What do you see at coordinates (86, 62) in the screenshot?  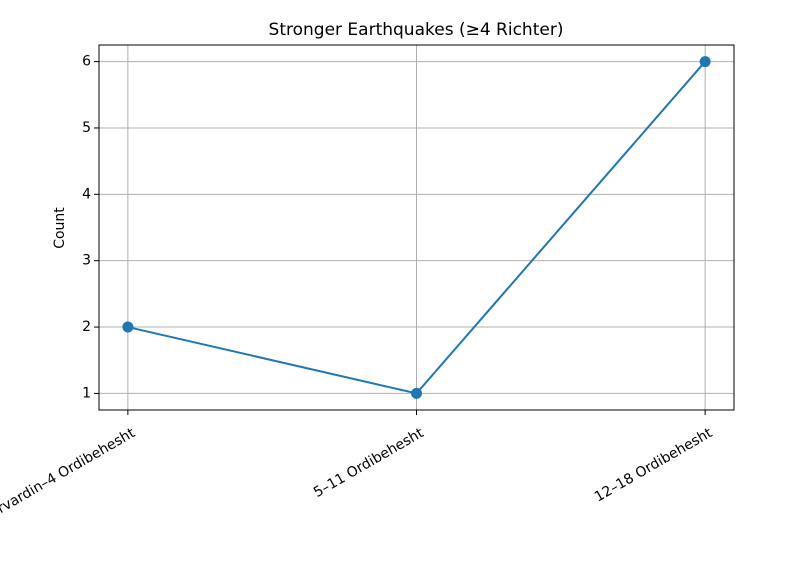 I see `y-tick-label: 6` at bounding box center [86, 62].